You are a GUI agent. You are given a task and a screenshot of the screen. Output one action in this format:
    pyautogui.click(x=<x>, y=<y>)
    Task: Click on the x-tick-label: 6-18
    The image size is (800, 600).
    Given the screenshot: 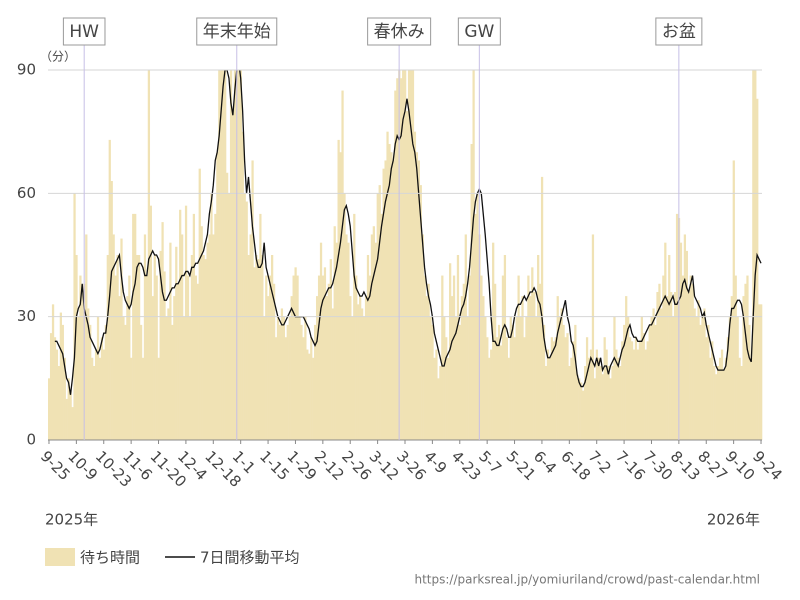 What is the action you would take?
    pyautogui.click(x=575, y=465)
    